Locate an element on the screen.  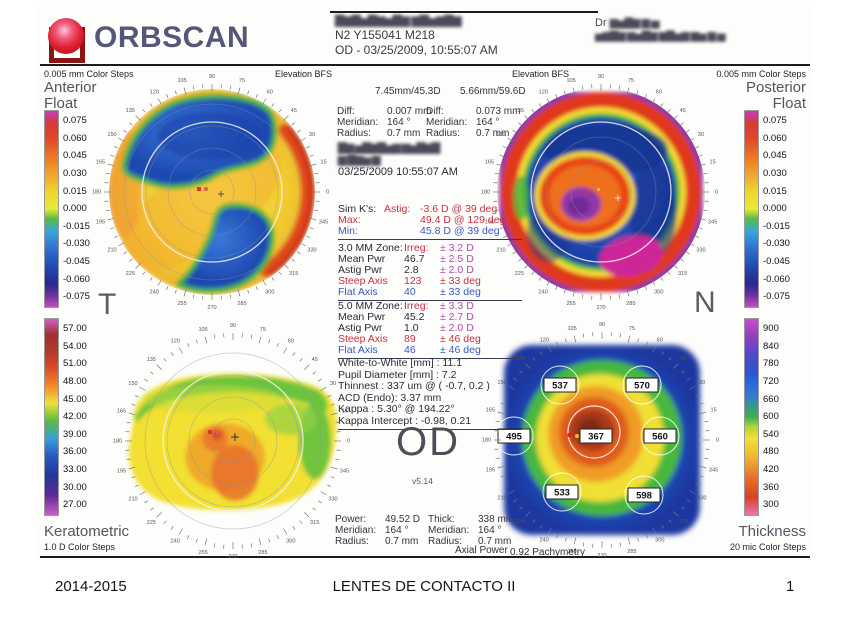
posterior-grid is located at coordinates (601, 192).